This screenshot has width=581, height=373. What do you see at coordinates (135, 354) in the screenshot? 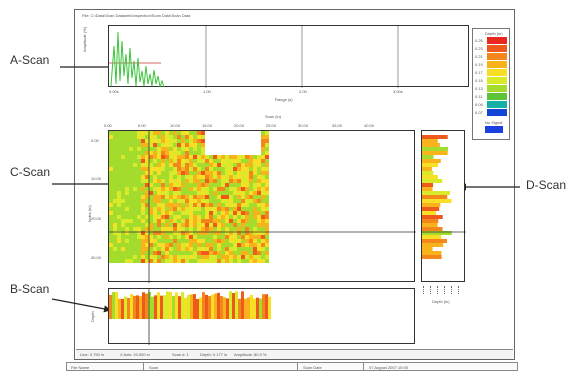
I see `status-x-axis: X Axis: 20.000 in` at bounding box center [135, 354].